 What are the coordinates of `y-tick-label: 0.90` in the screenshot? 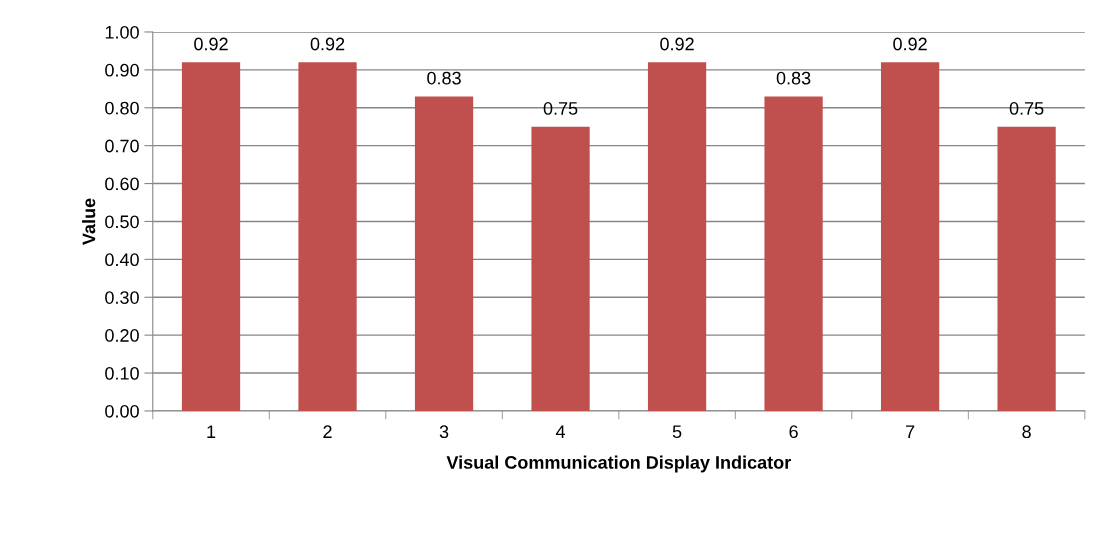 It's located at (122, 70).